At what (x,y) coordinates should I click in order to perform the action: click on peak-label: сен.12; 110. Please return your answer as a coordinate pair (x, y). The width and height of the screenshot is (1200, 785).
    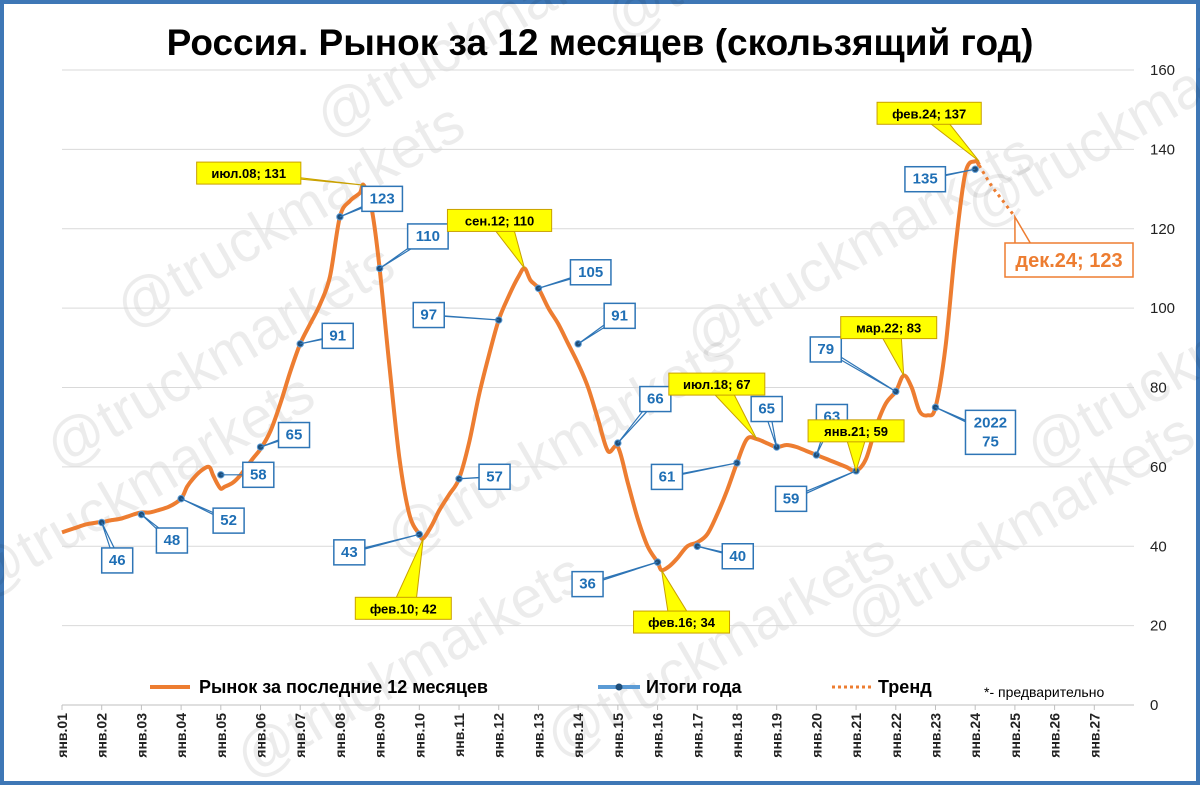
    Looking at the image, I should click on (499, 220).